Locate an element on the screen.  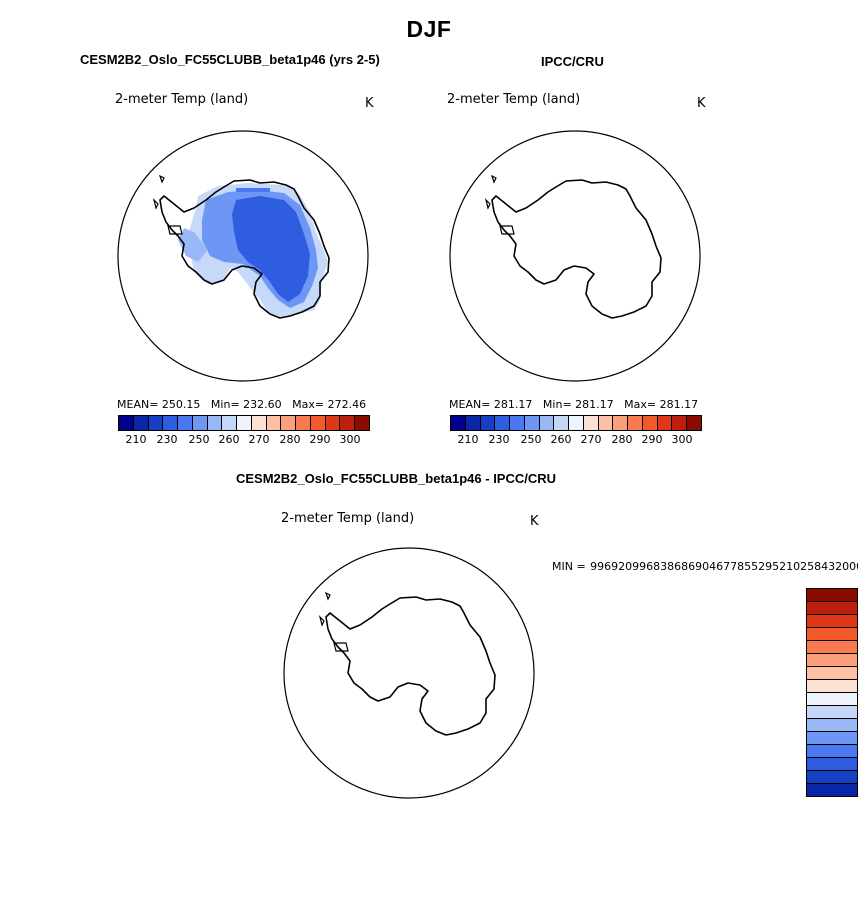
obs-max-value: 281.17 is located at coordinates (679, 404).